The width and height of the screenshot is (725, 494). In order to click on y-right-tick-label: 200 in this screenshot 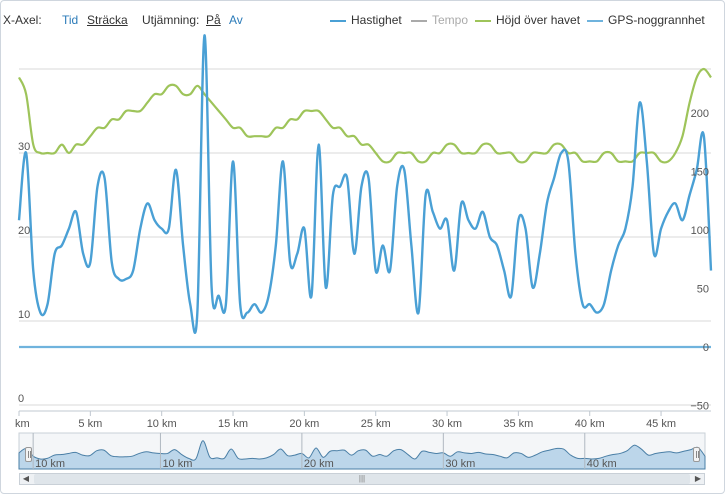, I will do `click(700, 114)`.